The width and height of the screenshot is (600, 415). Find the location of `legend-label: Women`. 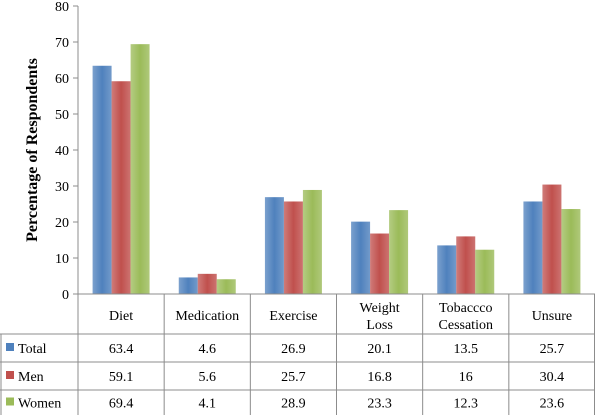

legend-label: Women is located at coordinates (39, 404).